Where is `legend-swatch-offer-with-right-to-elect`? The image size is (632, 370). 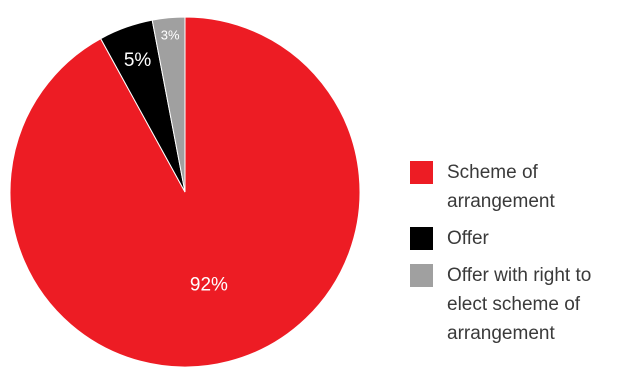
legend-swatch-offer-with-right-to-elect is located at coordinates (421, 275).